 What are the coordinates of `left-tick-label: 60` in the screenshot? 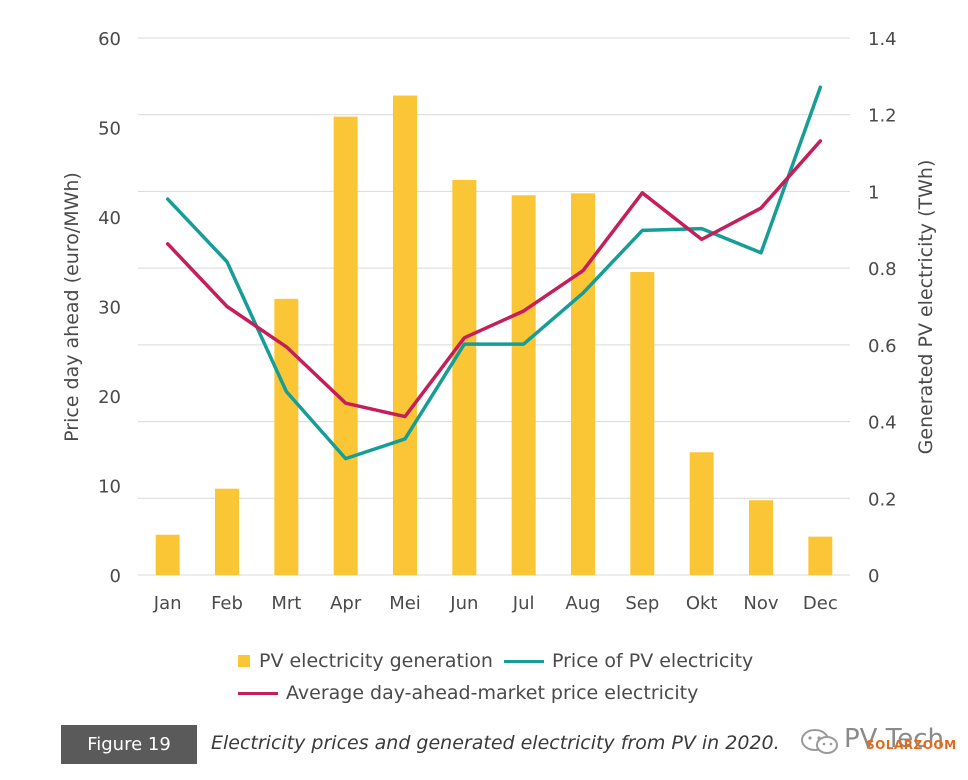 It's located at (109, 39).